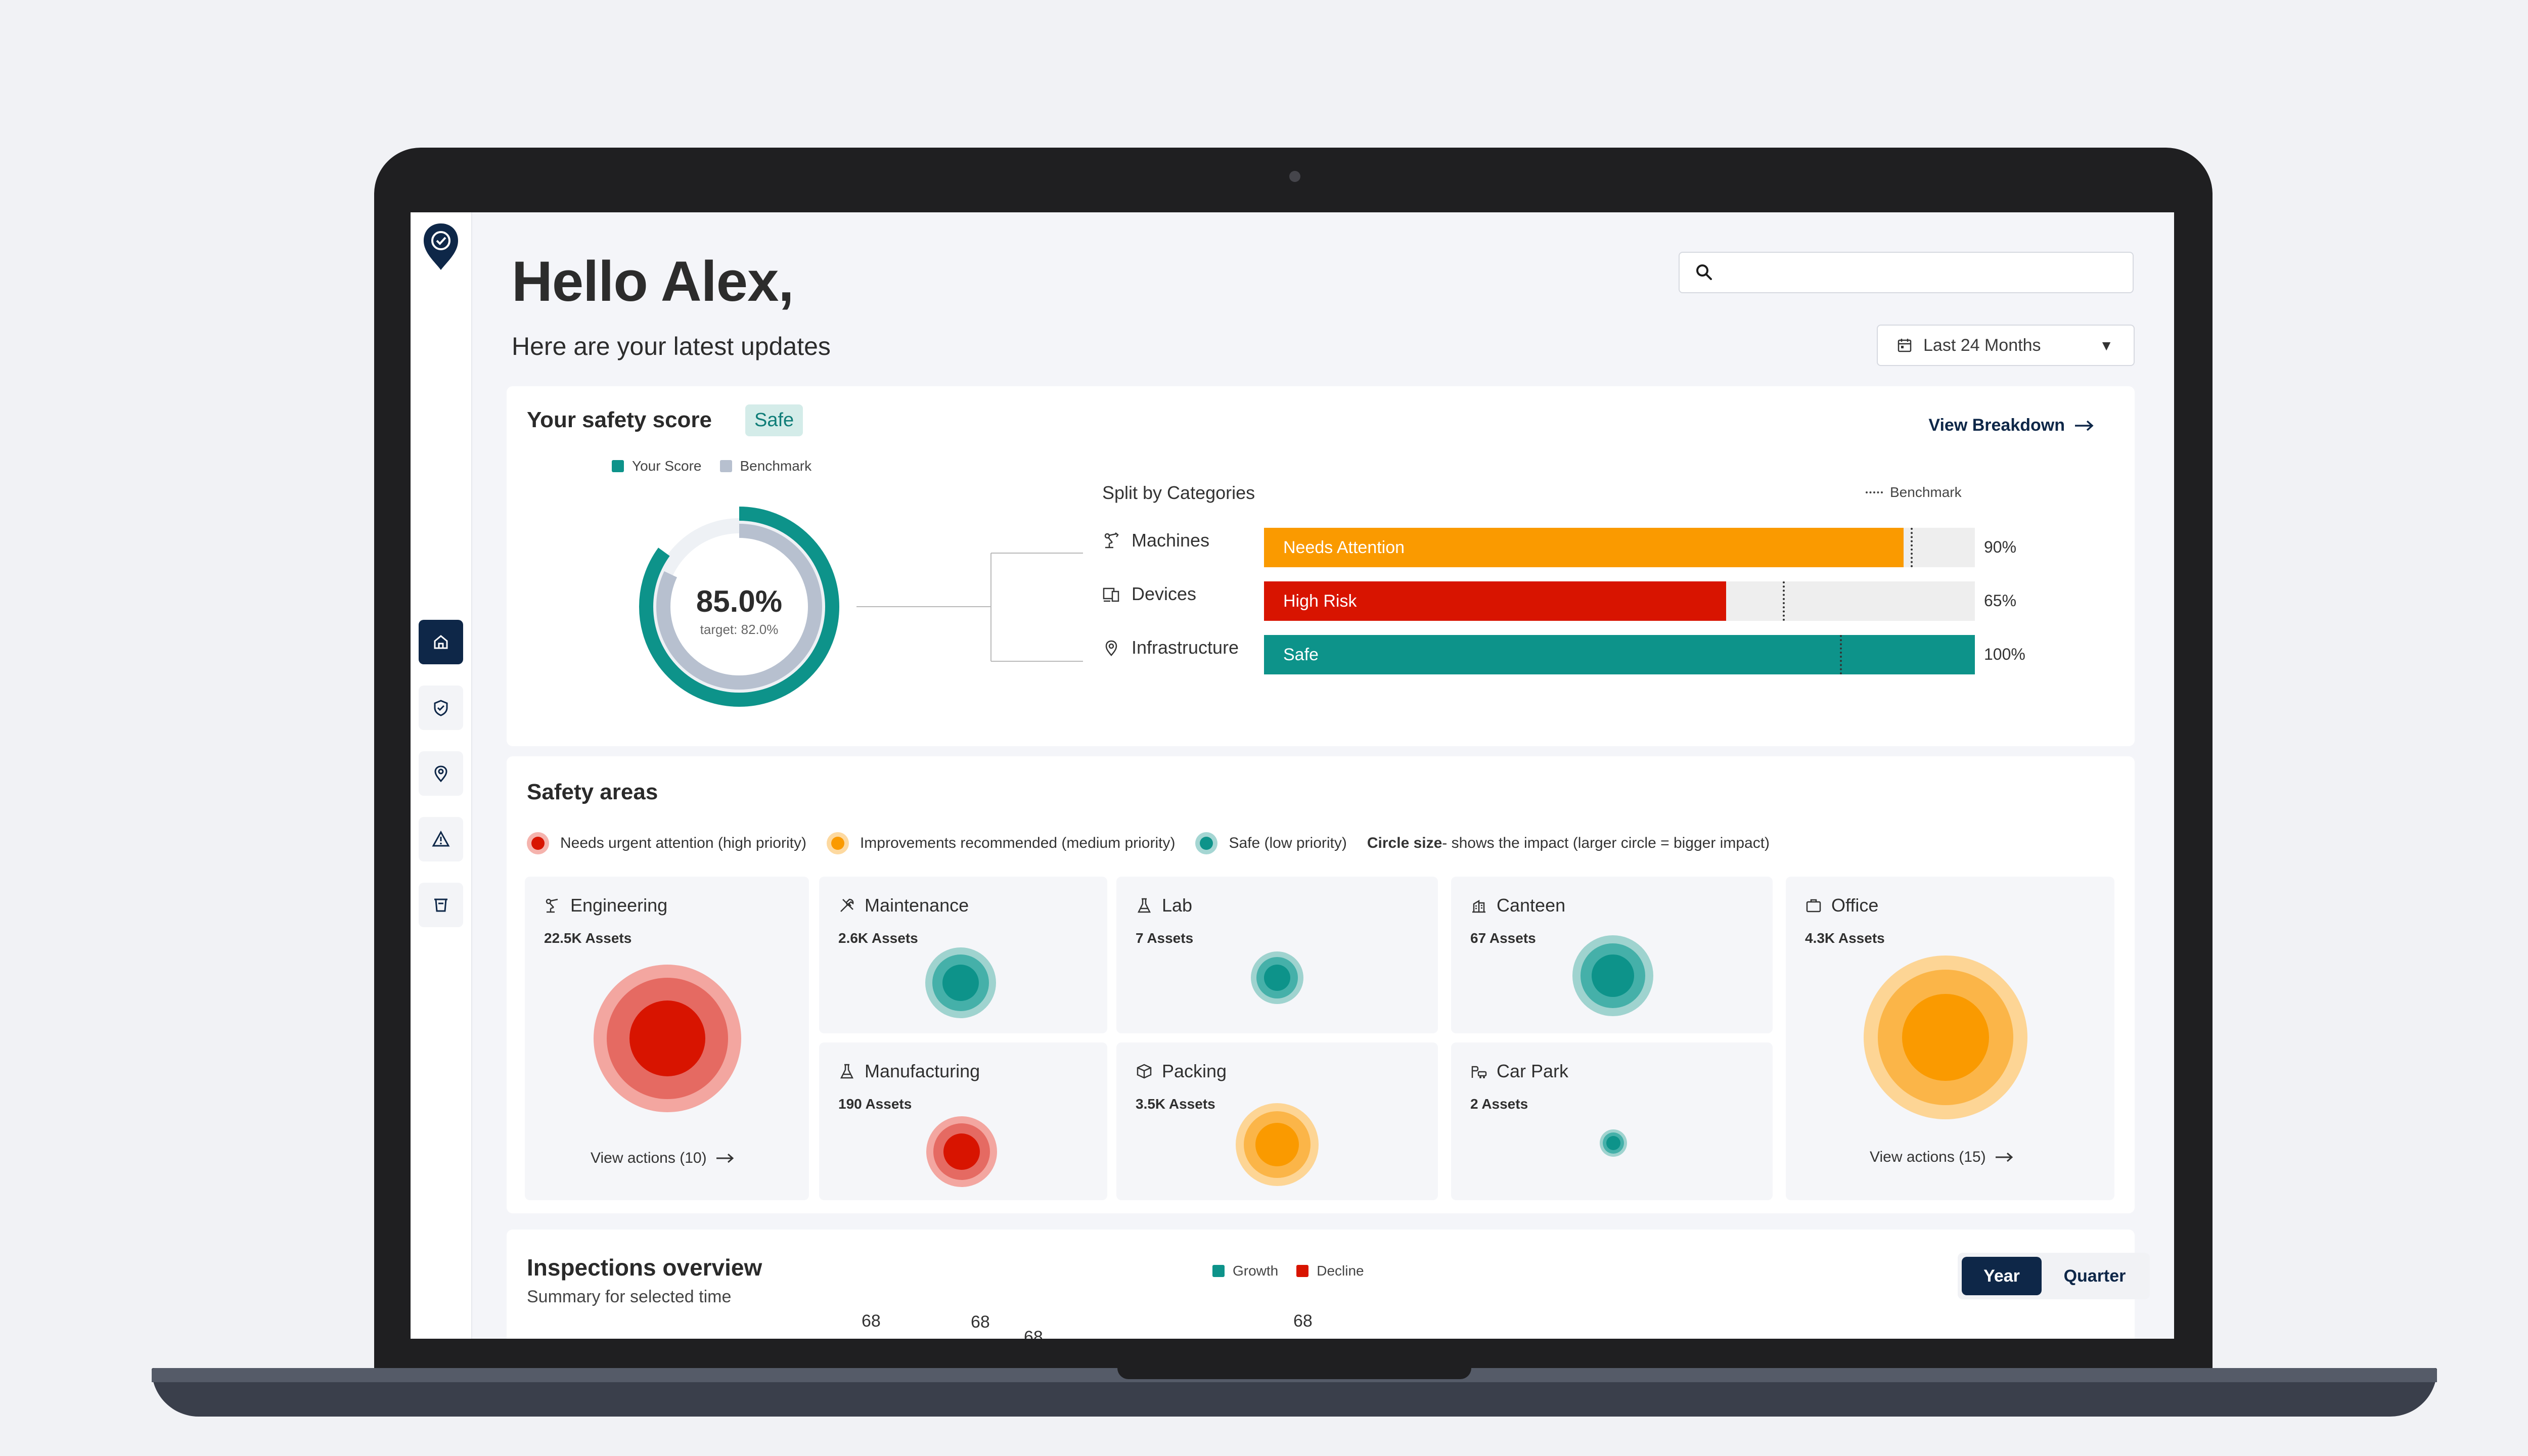 The height and width of the screenshot is (1456, 2528). What do you see at coordinates (739, 607) in the screenshot?
I see `donut-score-arc` at bounding box center [739, 607].